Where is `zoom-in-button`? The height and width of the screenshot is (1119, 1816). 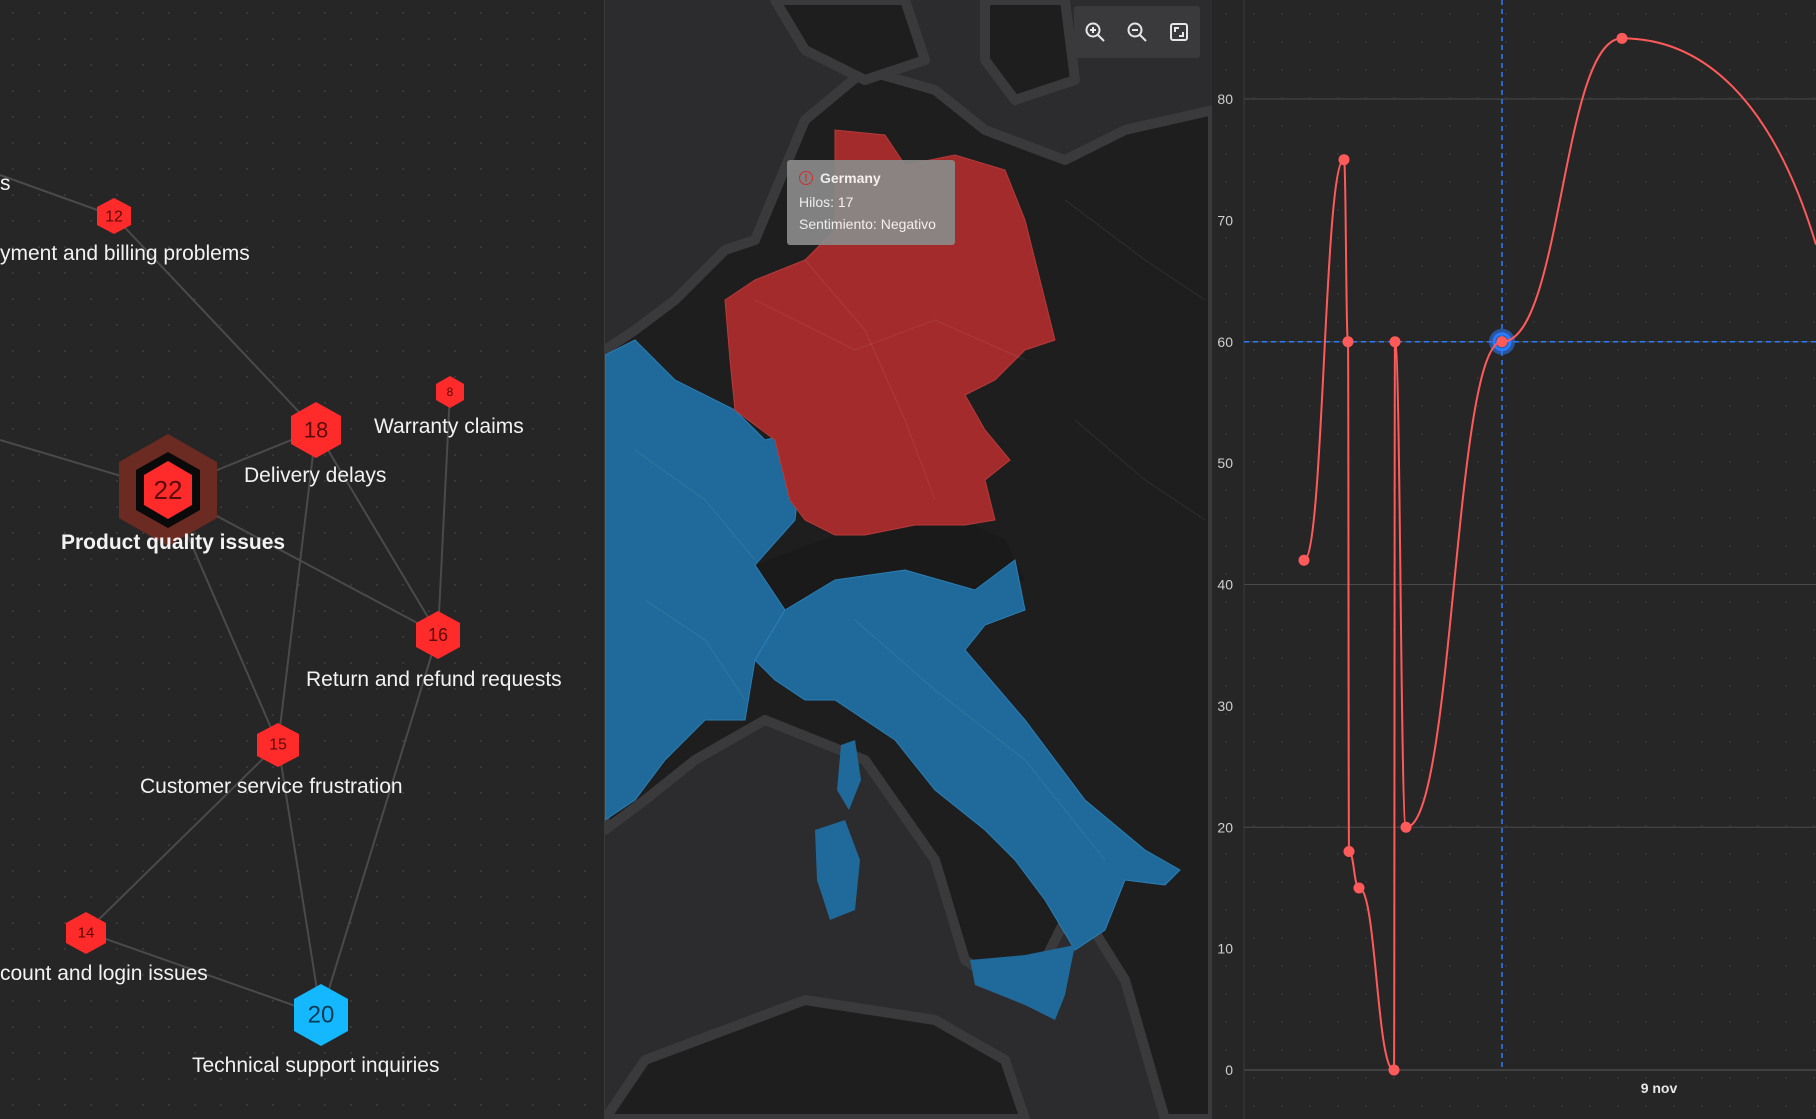 zoom-in-button is located at coordinates (1095, 32).